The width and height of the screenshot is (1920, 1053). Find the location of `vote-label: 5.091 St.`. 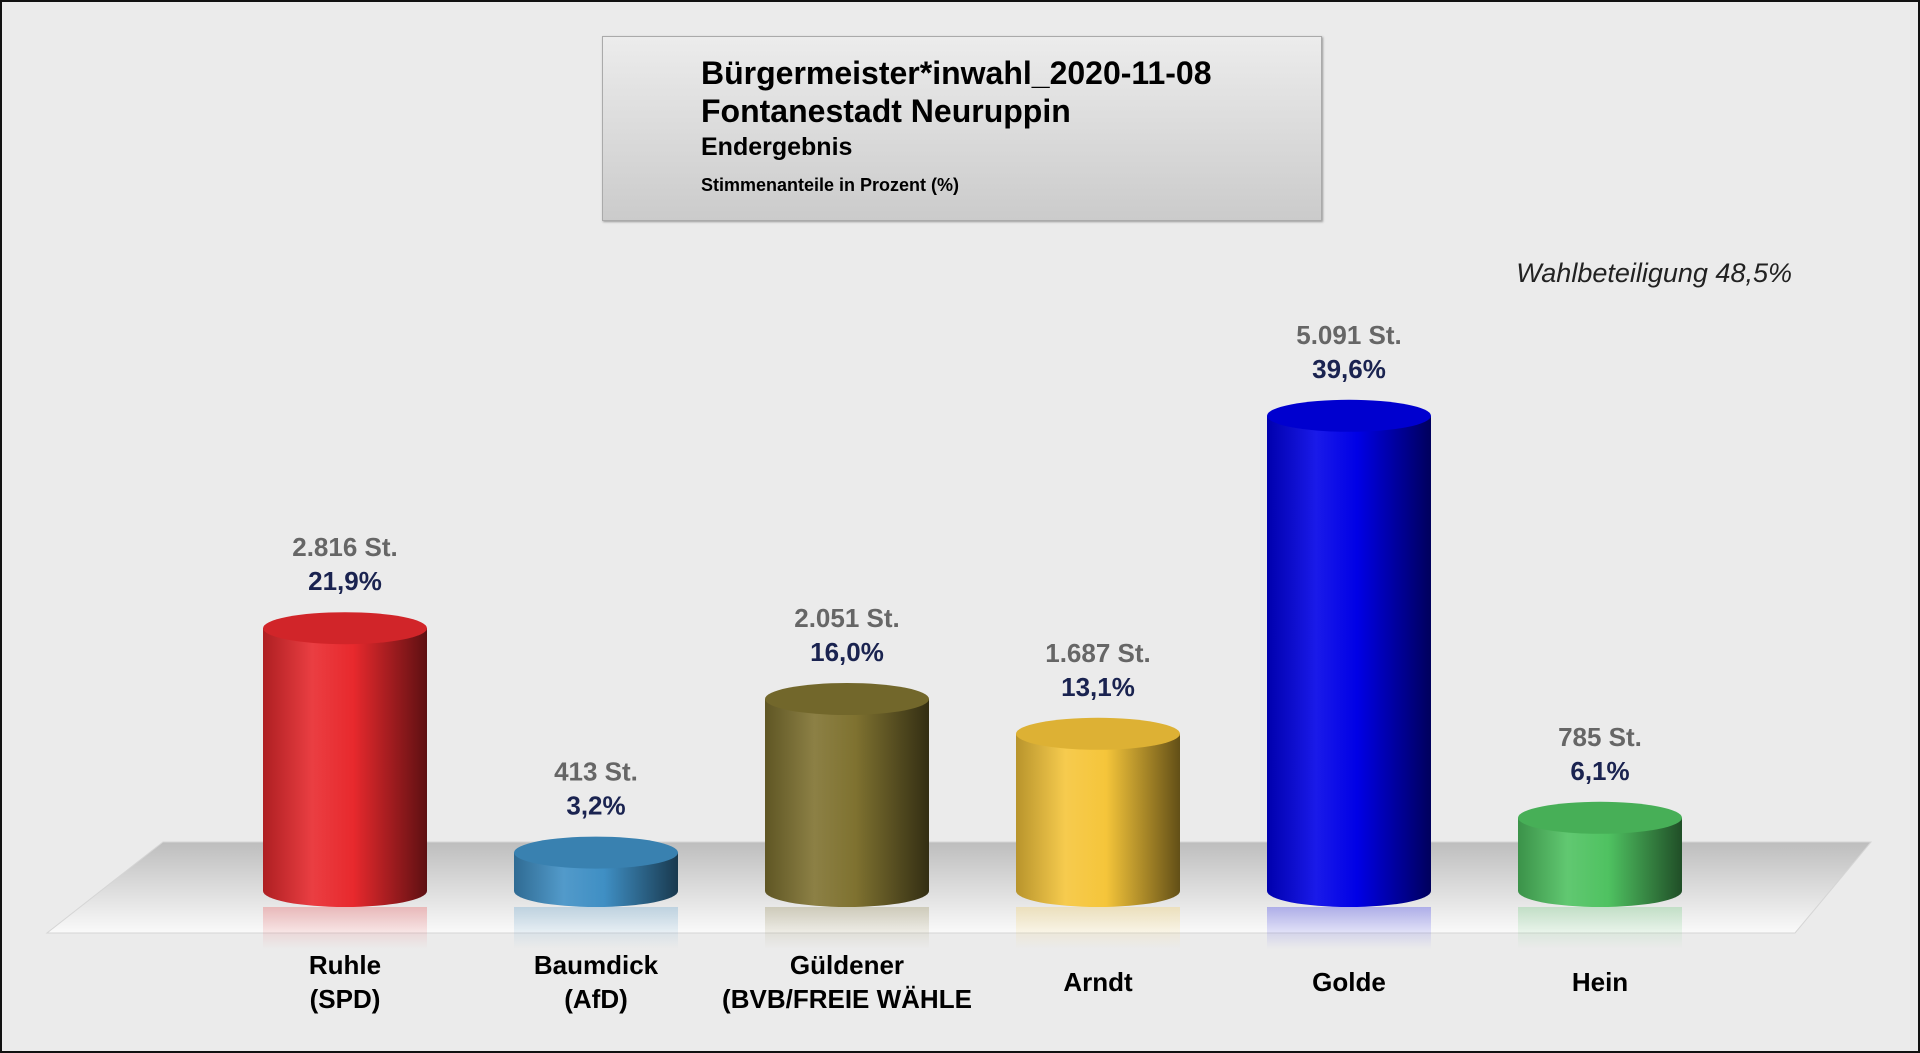

vote-label: 5.091 St. is located at coordinates (1349, 335).